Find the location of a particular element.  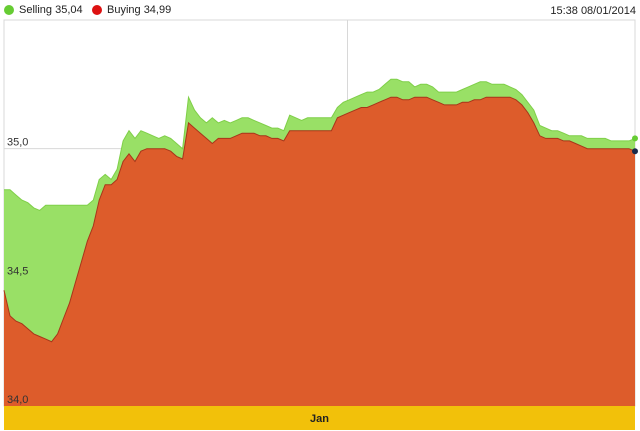

y-tick-label: 35,0 is located at coordinates (17, 143).